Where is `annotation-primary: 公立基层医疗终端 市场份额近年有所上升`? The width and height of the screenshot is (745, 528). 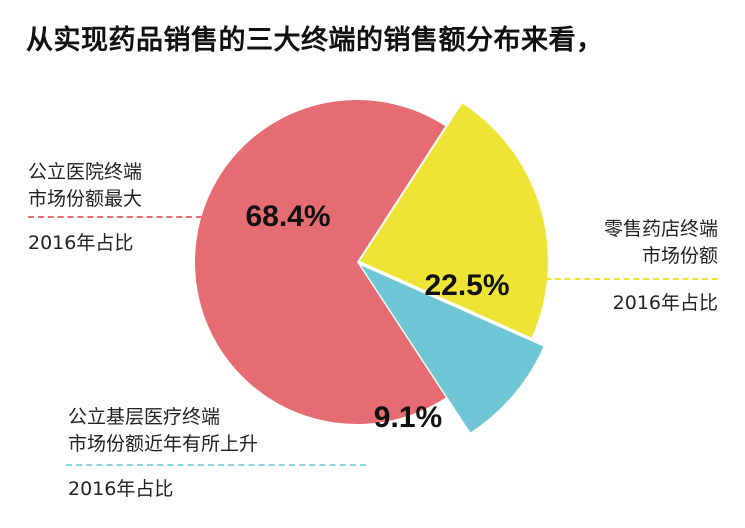 annotation-primary: 公立基层医疗终端 市场份额近年有所上升 is located at coordinates (163, 431).